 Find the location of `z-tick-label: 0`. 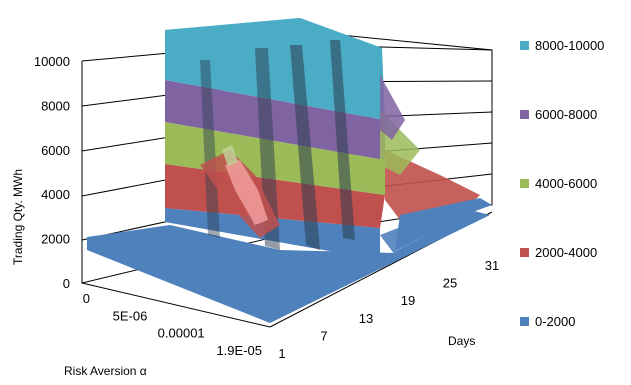

z-tick-label: 0 is located at coordinates (66, 283).